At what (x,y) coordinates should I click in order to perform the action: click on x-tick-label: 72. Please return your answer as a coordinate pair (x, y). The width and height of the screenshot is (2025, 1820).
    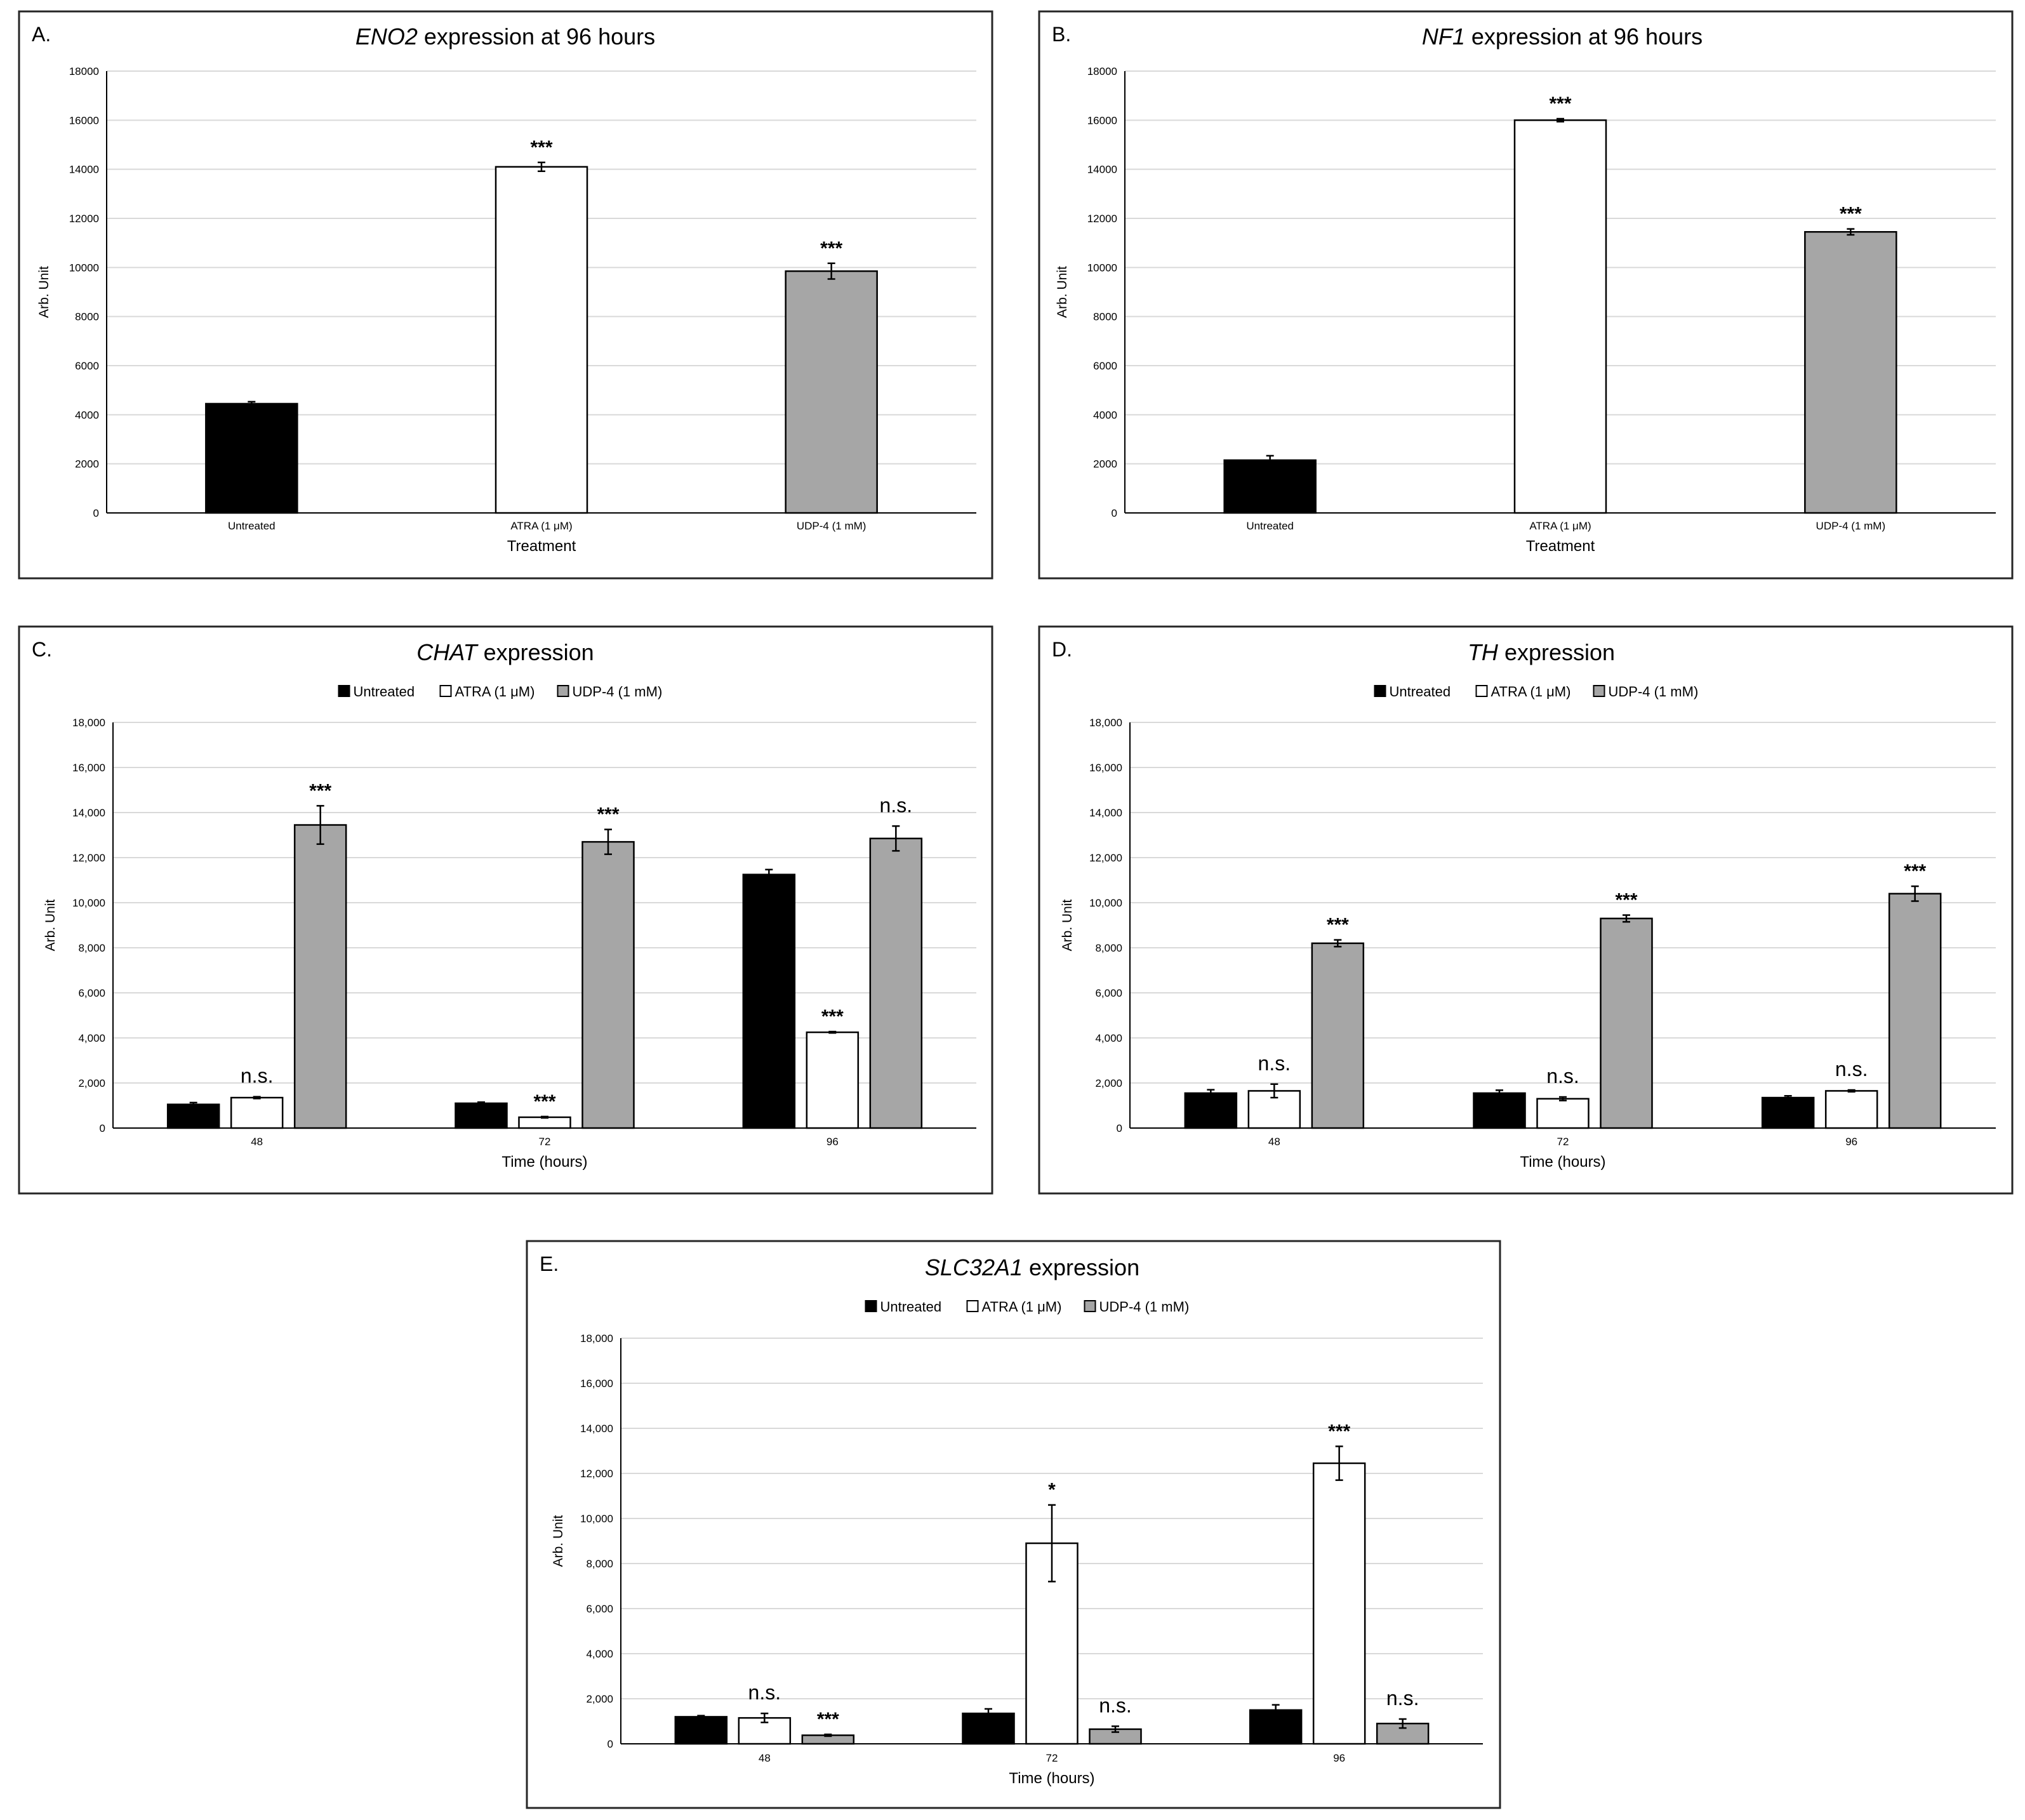
    Looking at the image, I should click on (1563, 1142).